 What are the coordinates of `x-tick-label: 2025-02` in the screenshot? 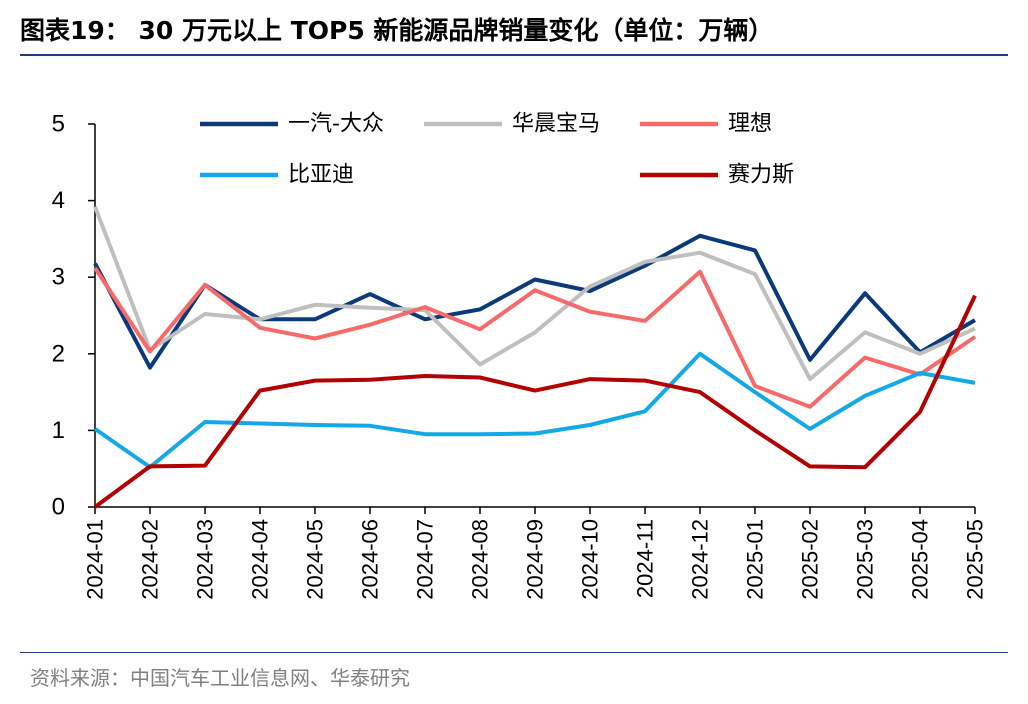 It's located at (810, 559).